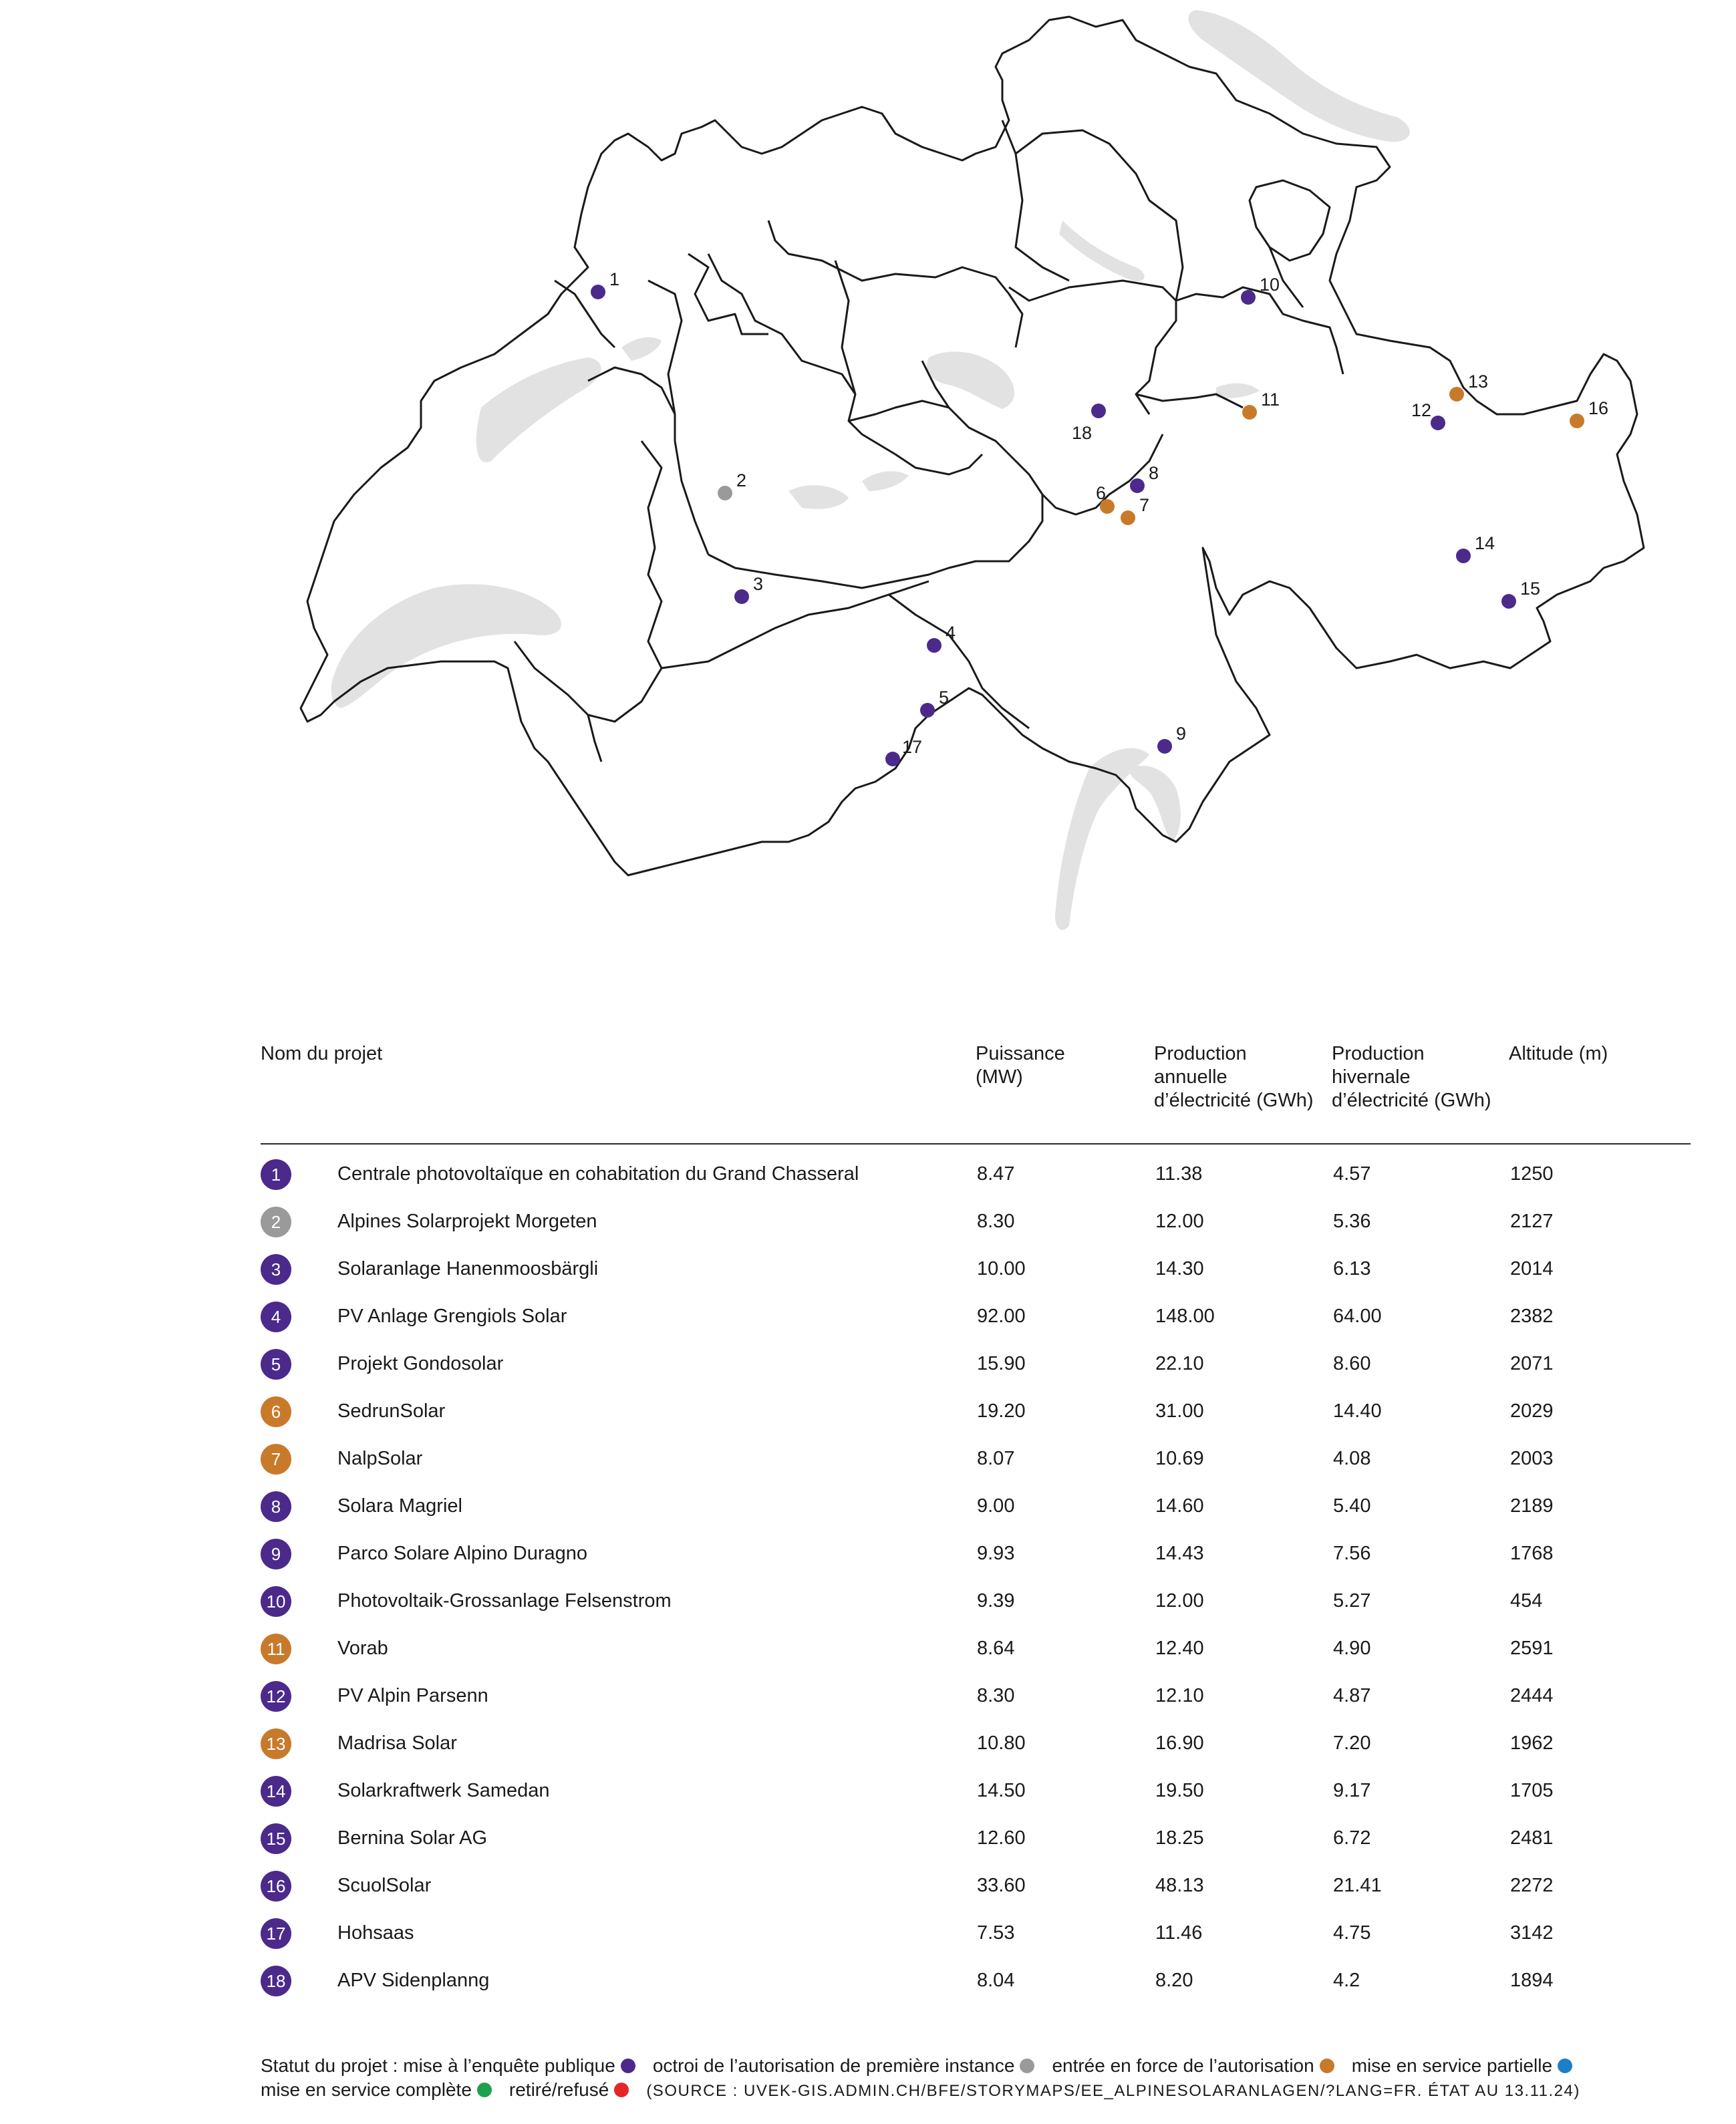 This screenshot has width=1736, height=2124. What do you see at coordinates (1179, 1838) in the screenshot?
I see `annual-production-value: 18.25` at bounding box center [1179, 1838].